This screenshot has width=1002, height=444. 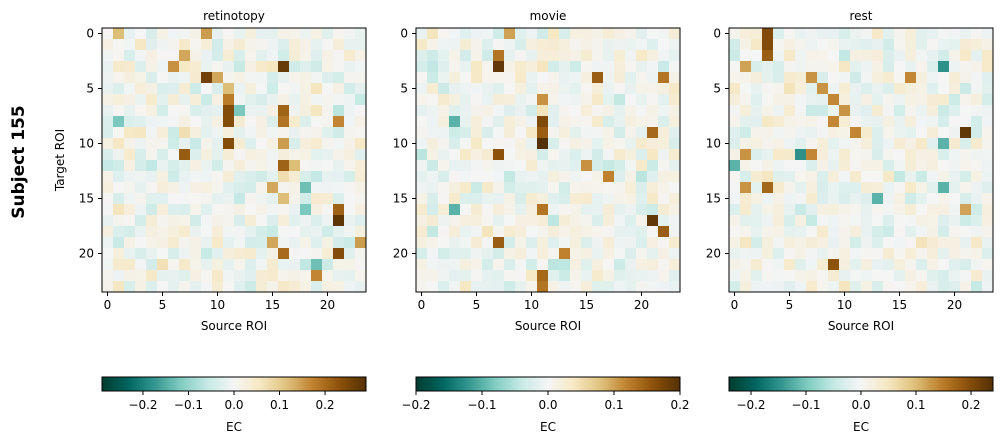 What do you see at coordinates (531, 305) in the screenshot?
I see `x-tick-label: 10` at bounding box center [531, 305].